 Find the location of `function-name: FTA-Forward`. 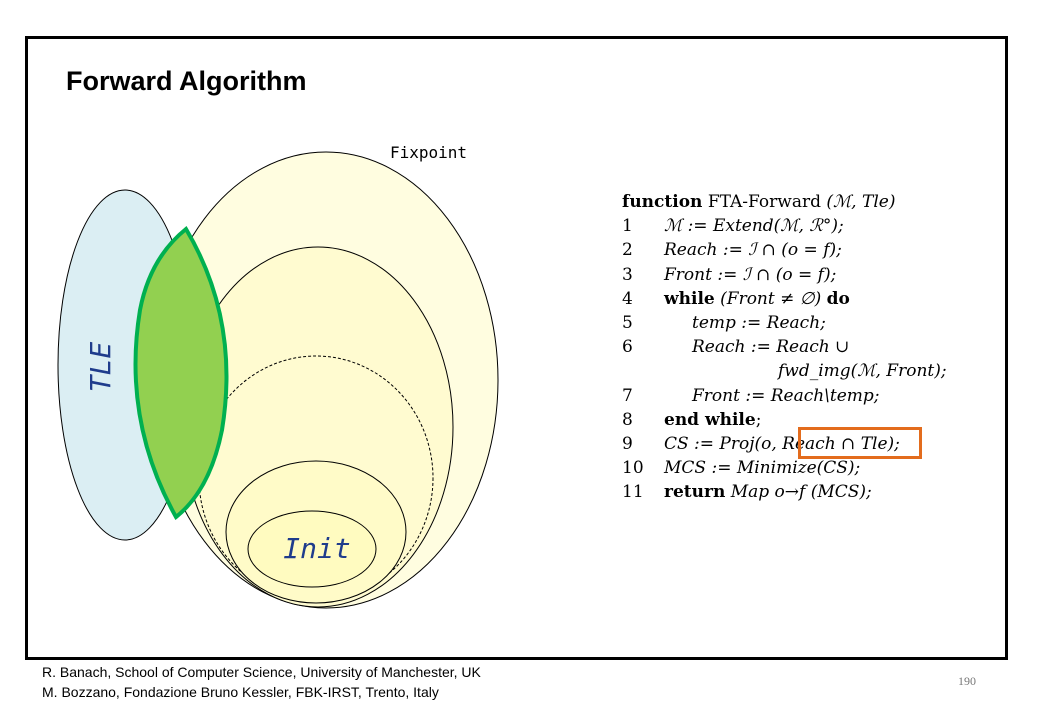

function-name: FTA-Forward is located at coordinates (764, 202).